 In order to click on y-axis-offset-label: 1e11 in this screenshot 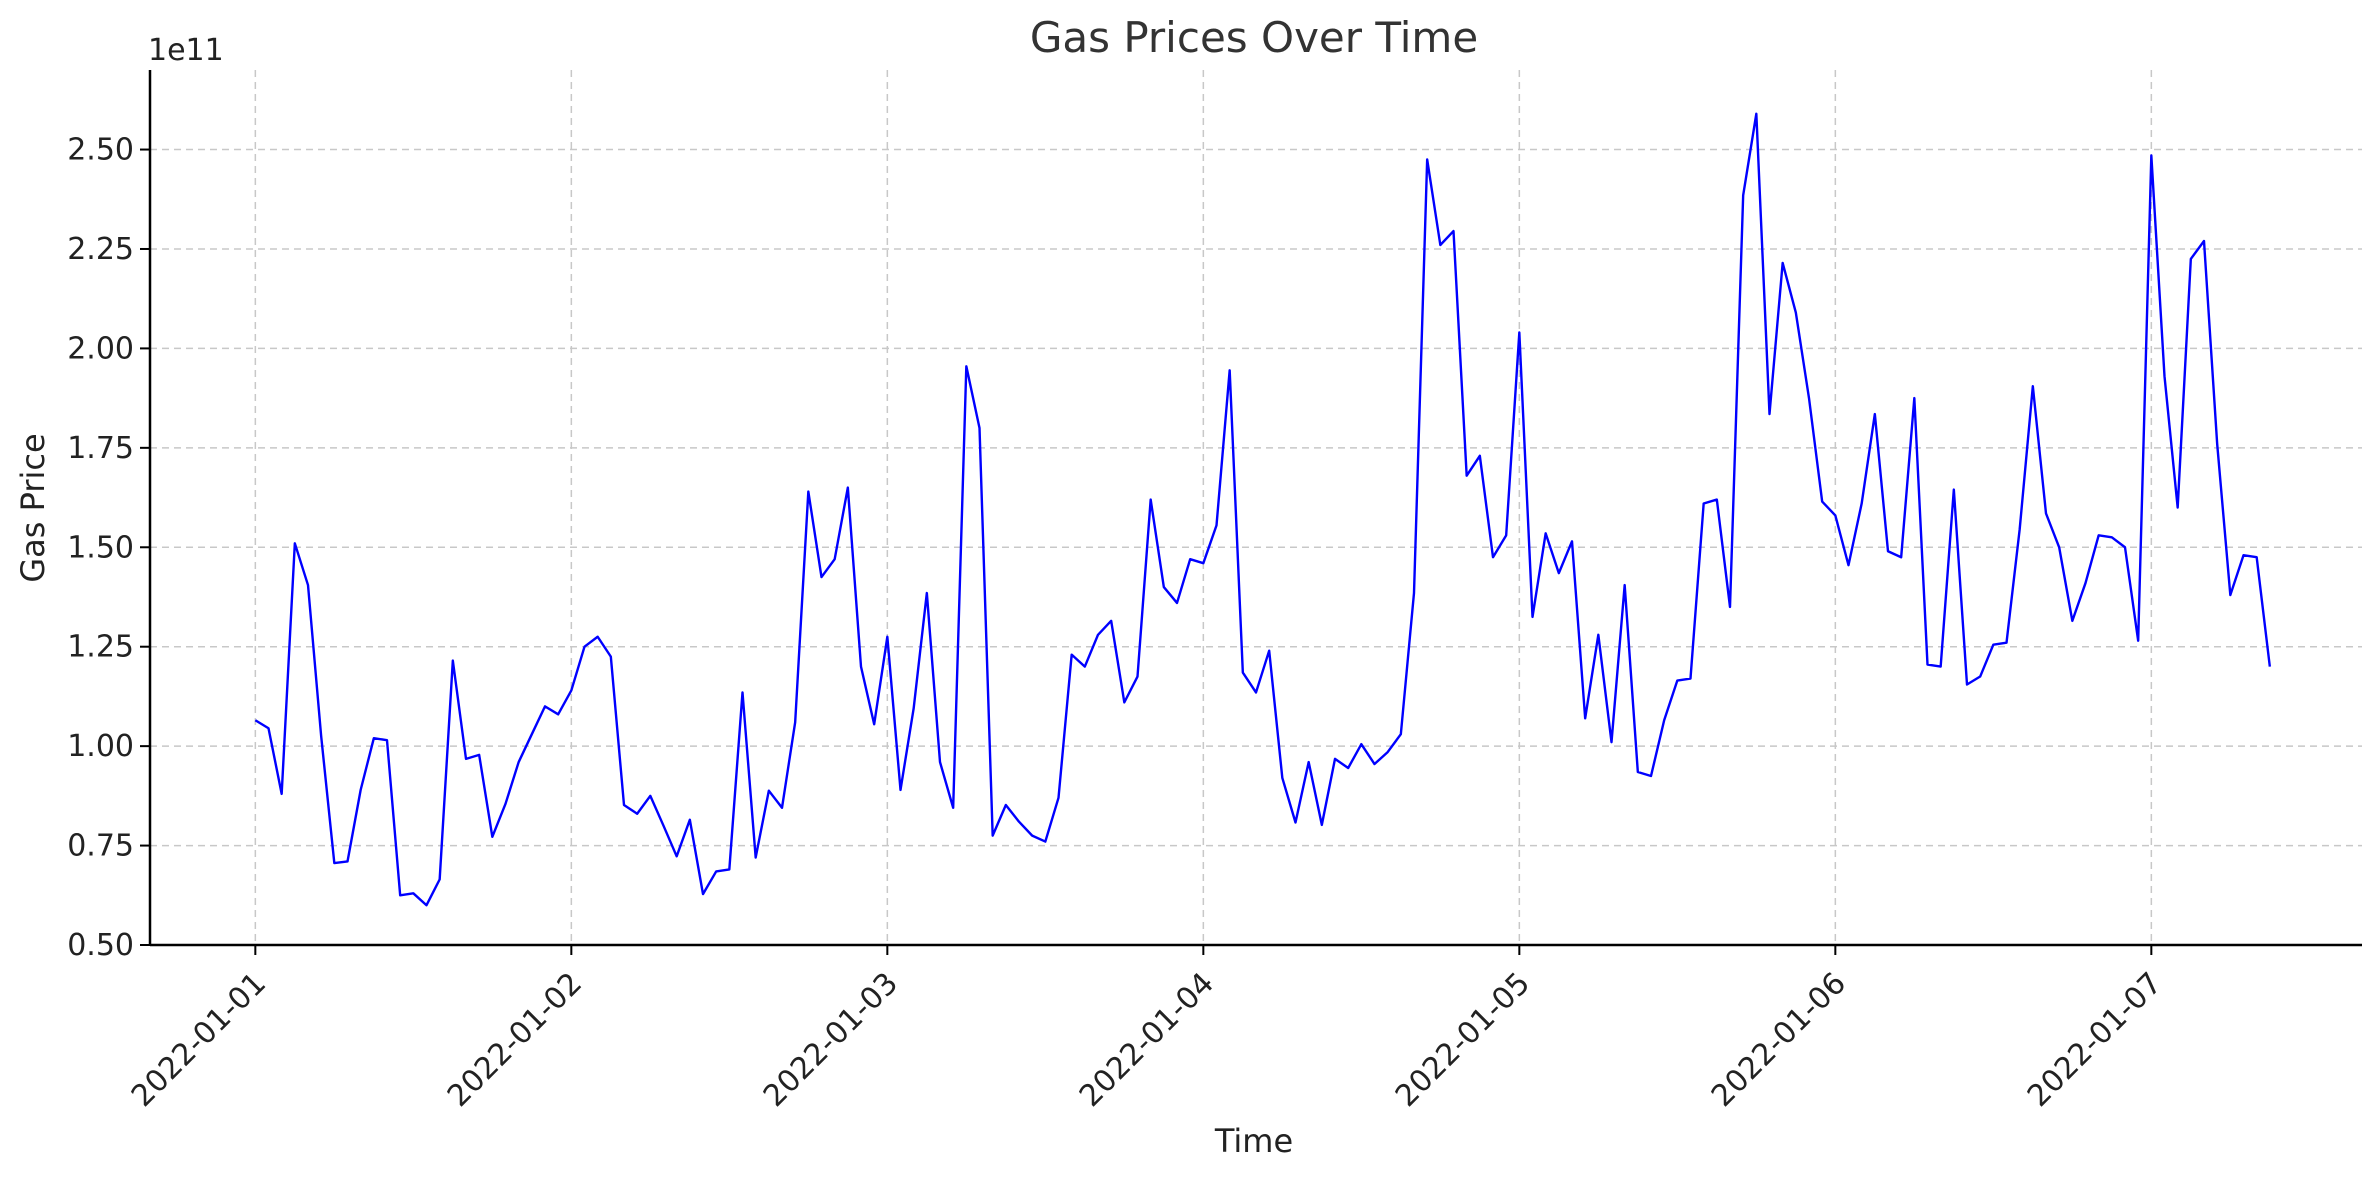, I will do `click(186, 50)`.